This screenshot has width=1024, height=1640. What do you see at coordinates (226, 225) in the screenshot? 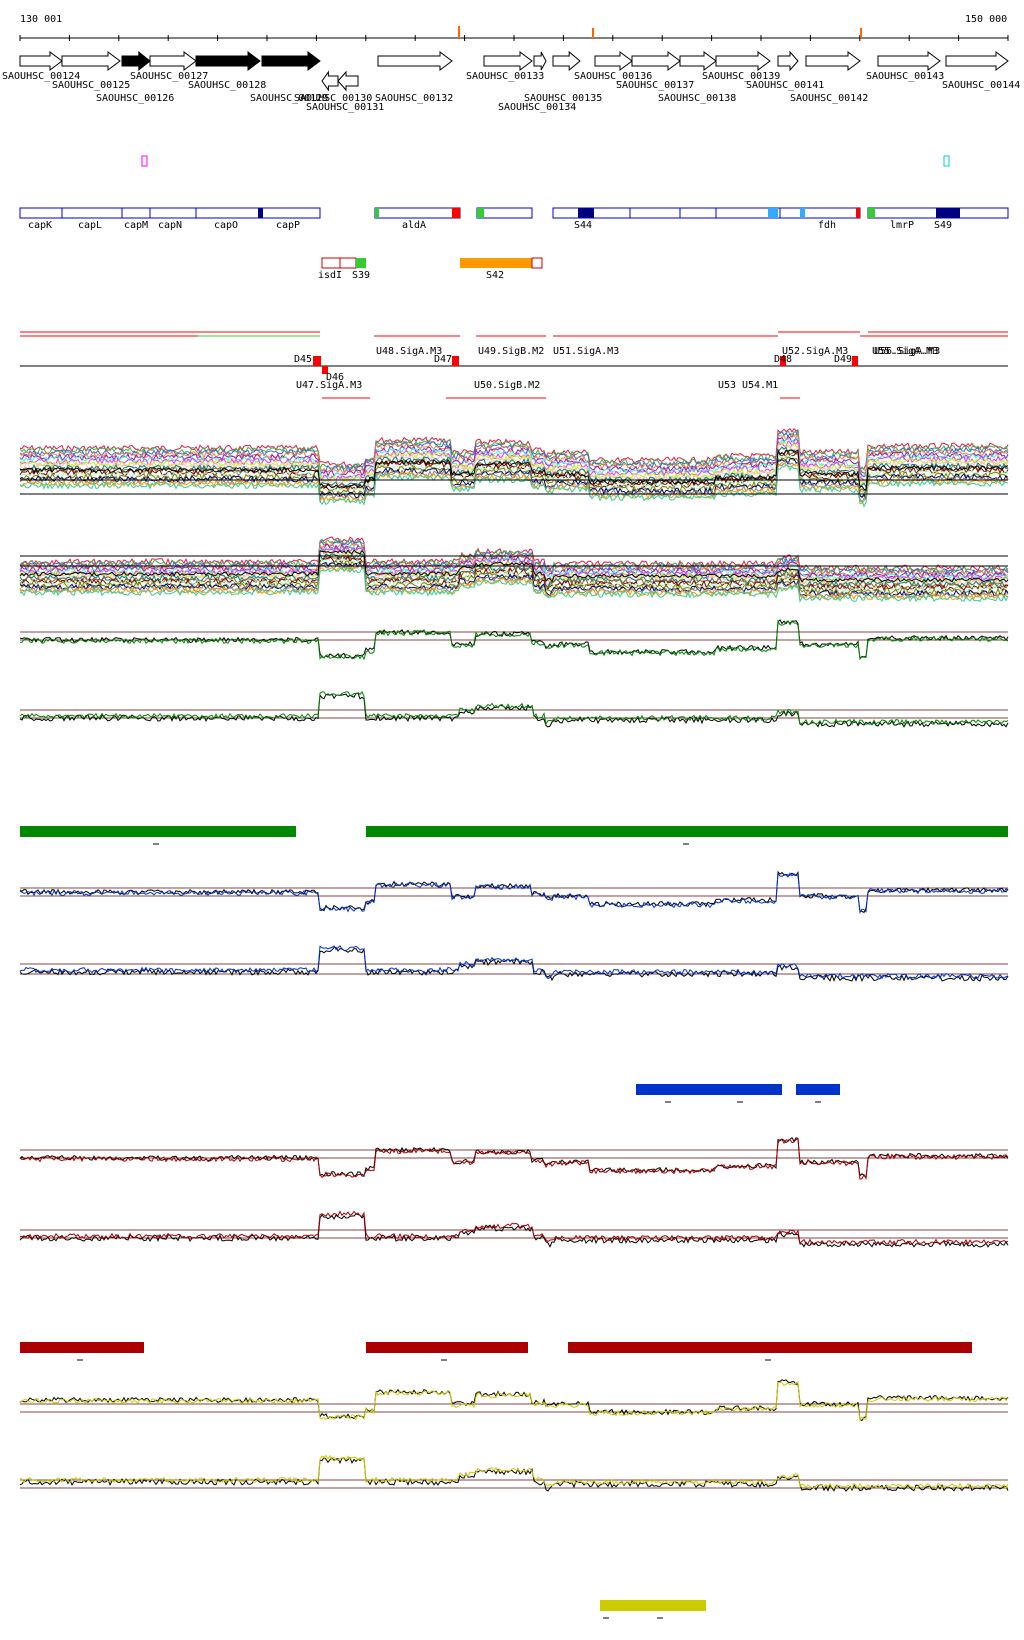
I see `gene-symbol-label: capO` at bounding box center [226, 225].